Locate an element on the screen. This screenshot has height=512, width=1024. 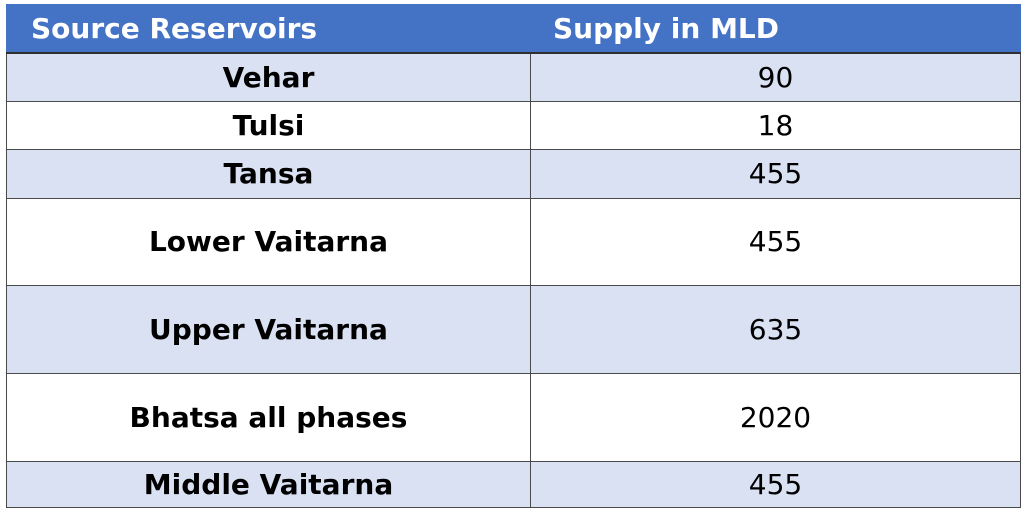
header-supply-in-mld: Supply in MLD is located at coordinates (775, 29).